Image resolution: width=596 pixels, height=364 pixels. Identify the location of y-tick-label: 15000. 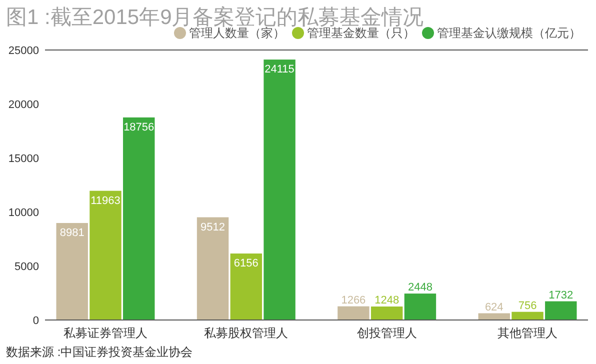
(23, 159).